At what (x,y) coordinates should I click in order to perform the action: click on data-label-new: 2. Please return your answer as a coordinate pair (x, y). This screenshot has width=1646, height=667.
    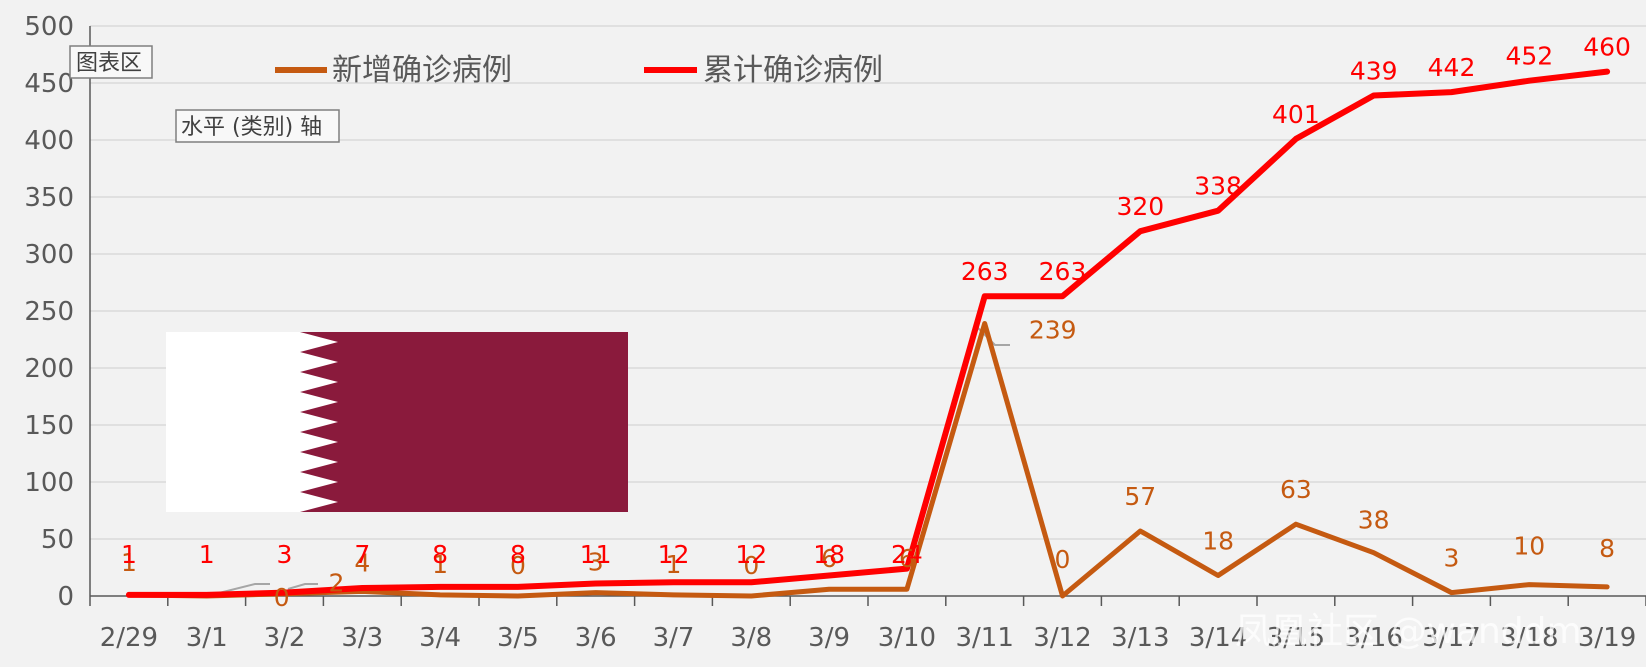
    Looking at the image, I should click on (337, 583).